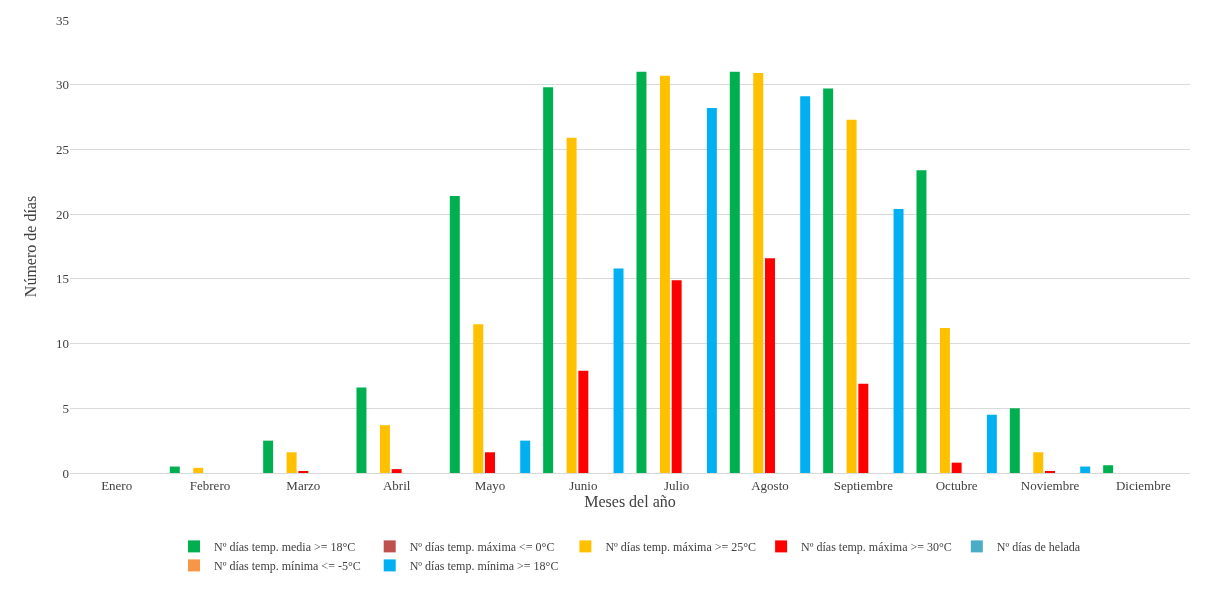 The image size is (1210, 592). I want to click on x-tick-label: Agosto, so click(770, 485).